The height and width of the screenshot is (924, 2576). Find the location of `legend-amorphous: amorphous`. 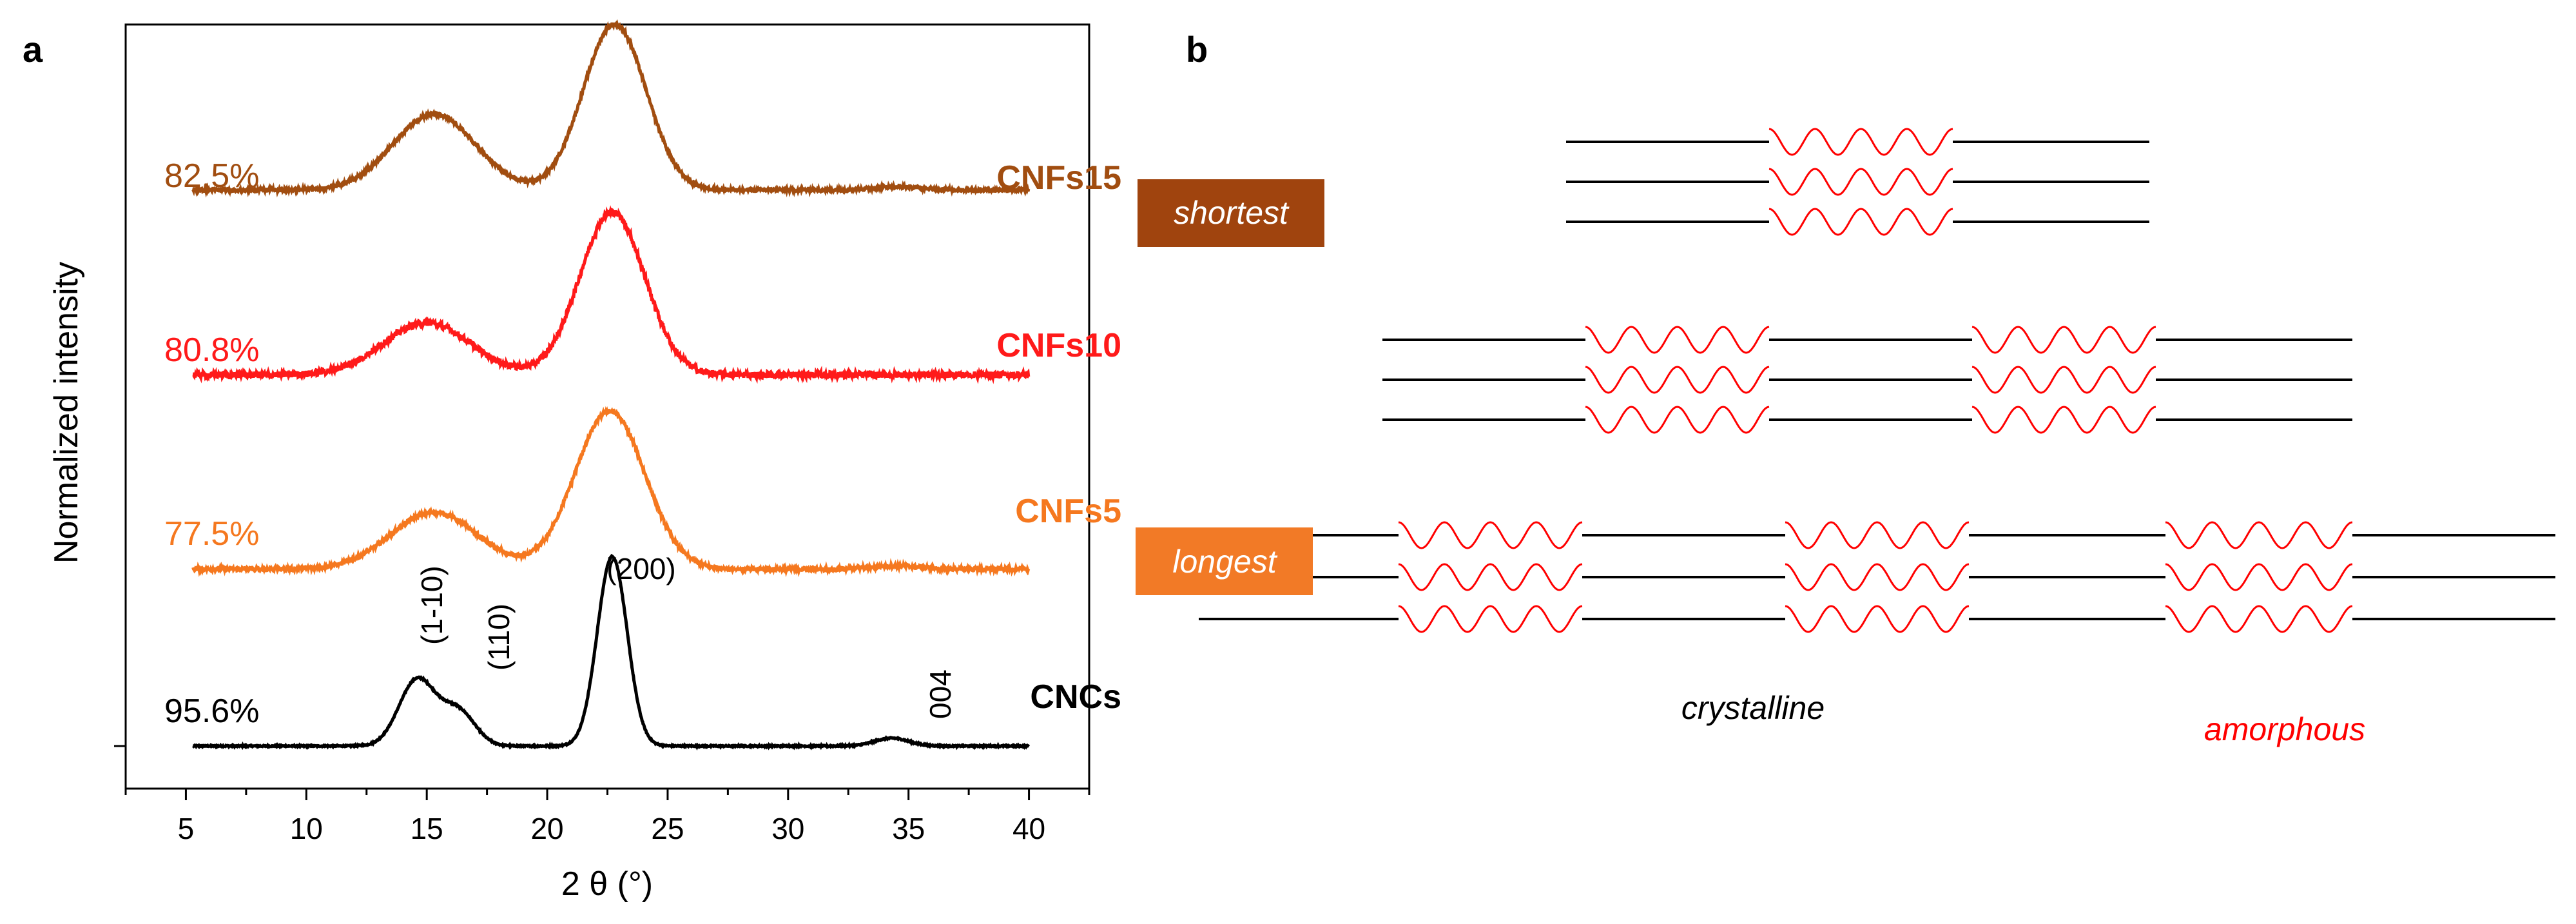

legend-amorphous: amorphous is located at coordinates (2284, 729).